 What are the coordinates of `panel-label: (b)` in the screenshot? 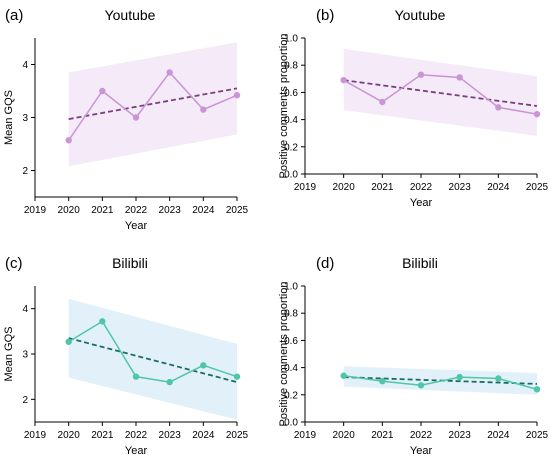 It's located at (325, 15).